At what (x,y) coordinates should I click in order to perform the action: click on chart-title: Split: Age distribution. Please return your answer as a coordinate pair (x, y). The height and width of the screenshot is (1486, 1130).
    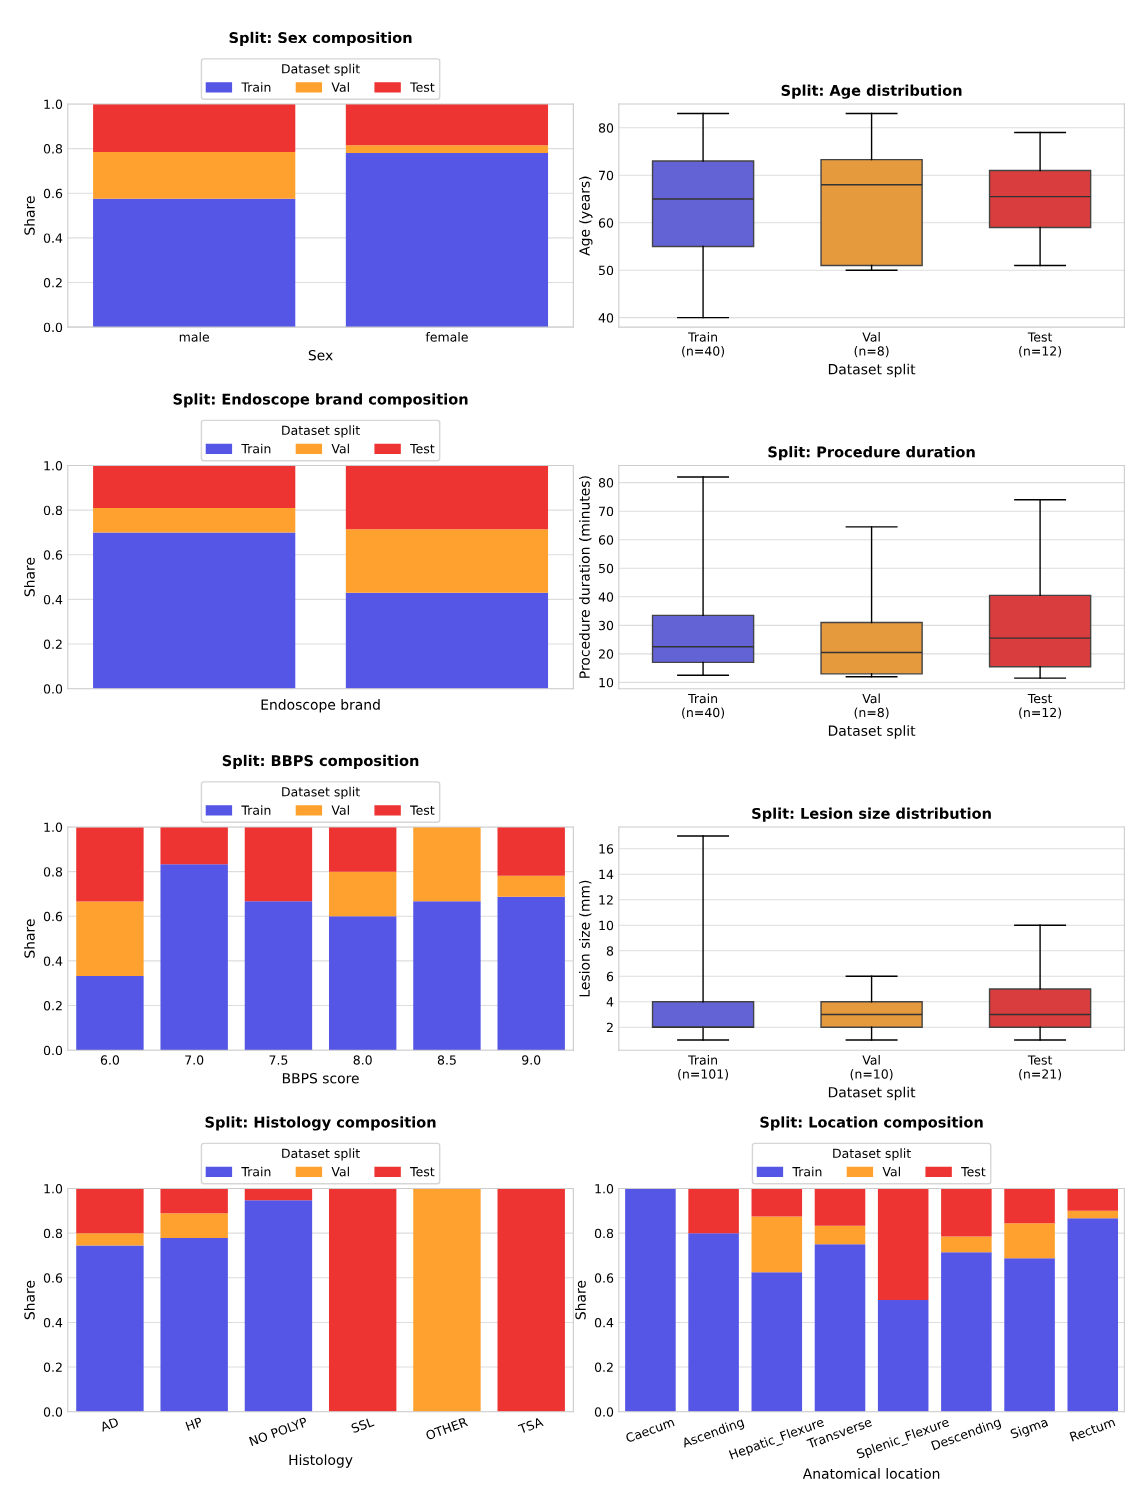
    Looking at the image, I should click on (871, 91).